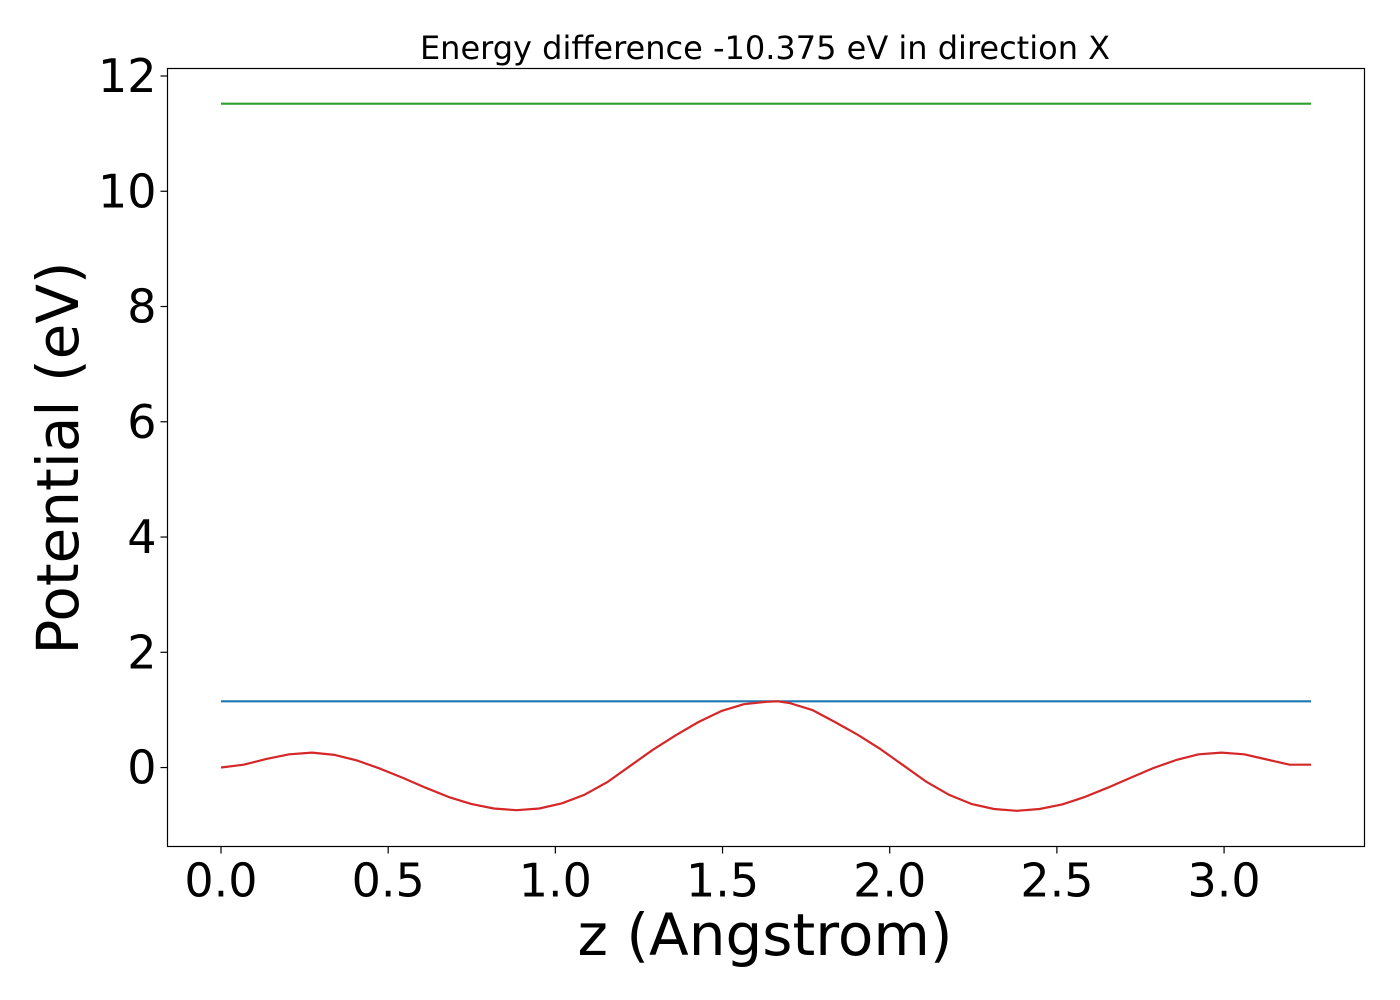 The image size is (1400, 1000). Describe the element at coordinates (58, 457) in the screenshot. I see `y-axis-label: Potential (eV)` at that location.